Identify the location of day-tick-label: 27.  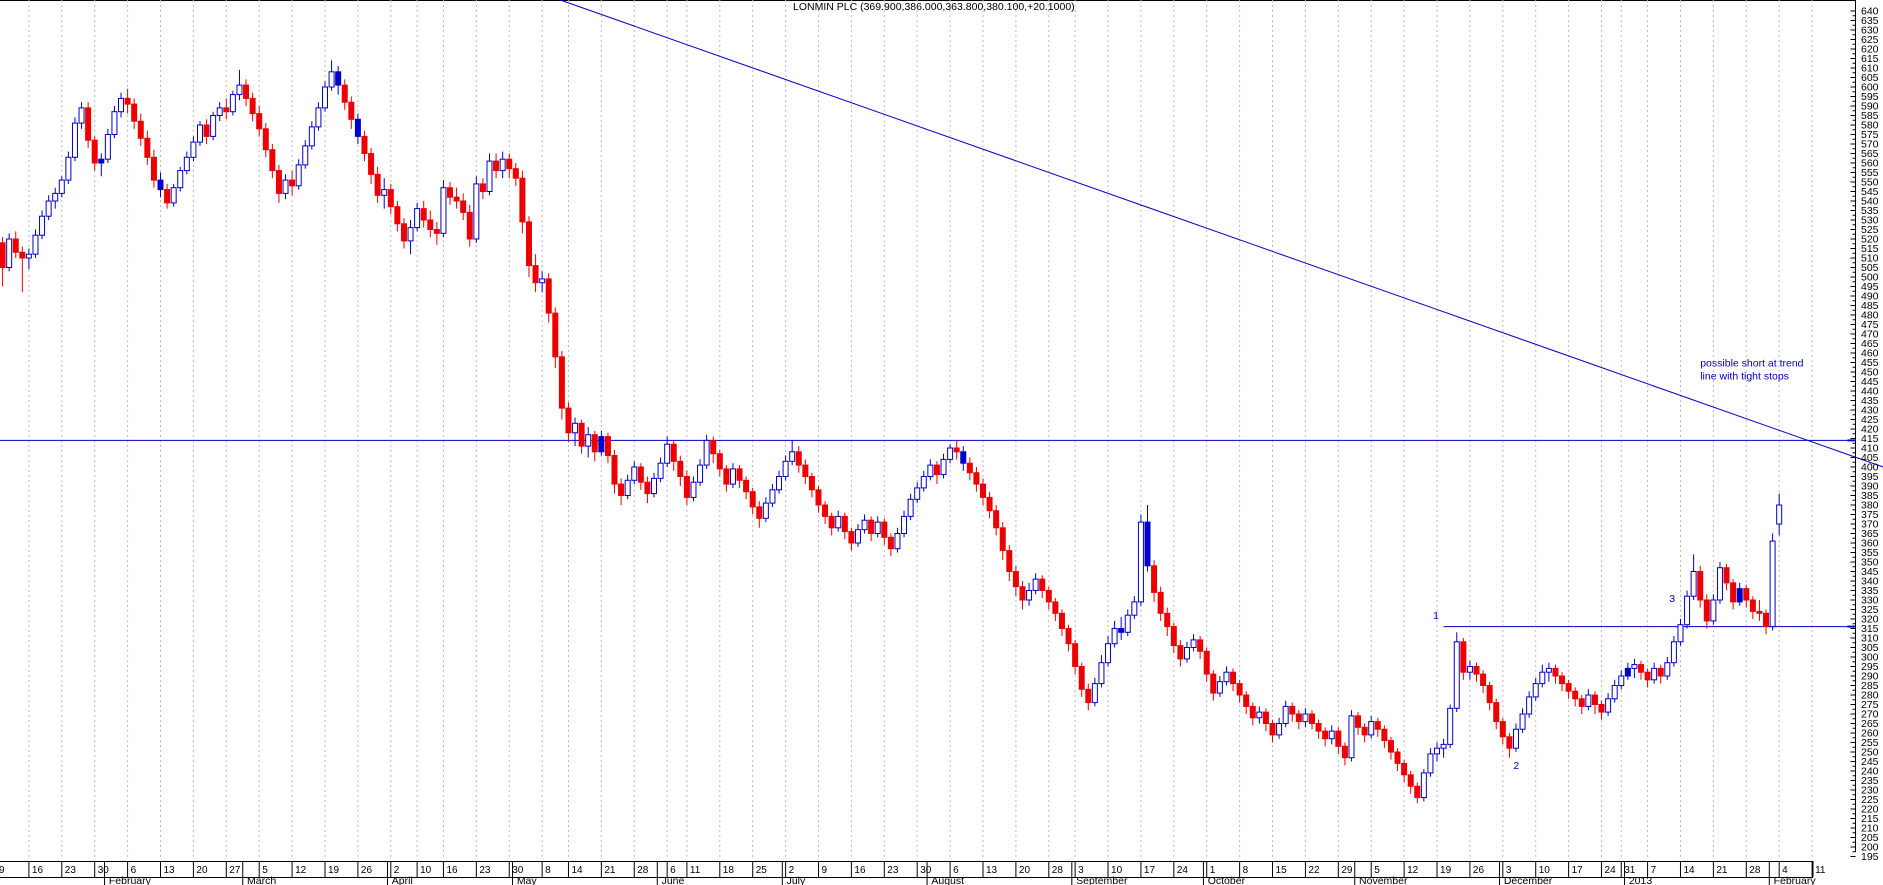
(235, 870).